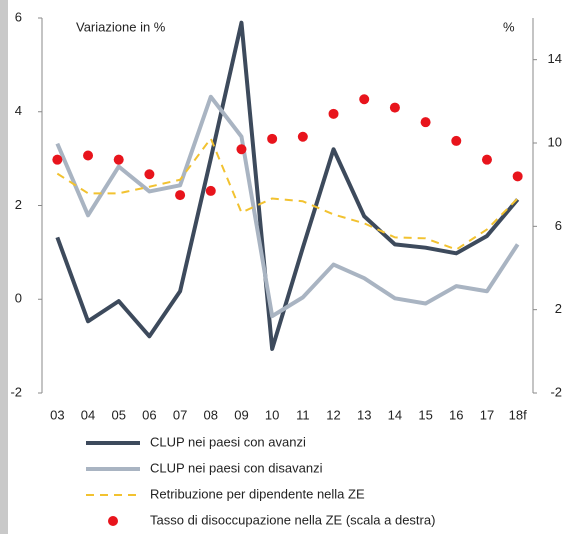 Image resolution: width=571 pixels, height=534 pixels. I want to click on side-strip, so click(4, 267).